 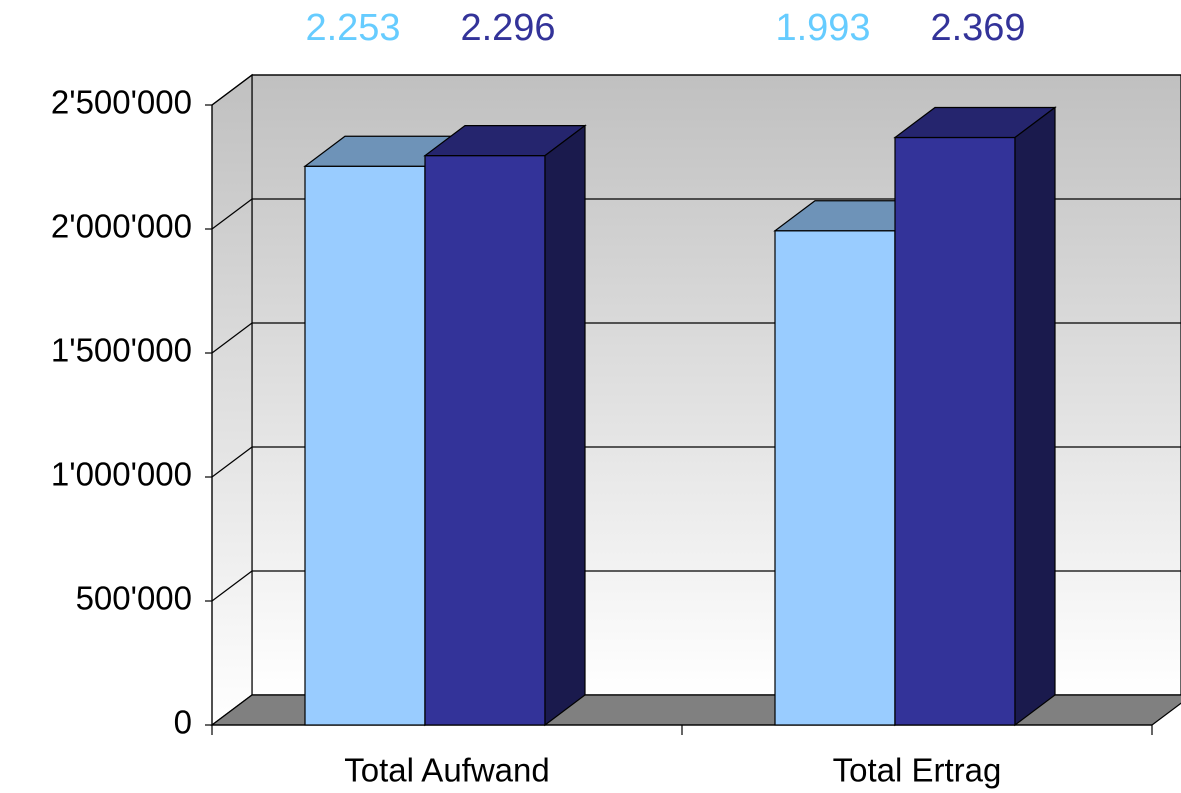 What do you see at coordinates (917, 770) in the screenshot?
I see `x-tick-label: Total Ertrag` at bounding box center [917, 770].